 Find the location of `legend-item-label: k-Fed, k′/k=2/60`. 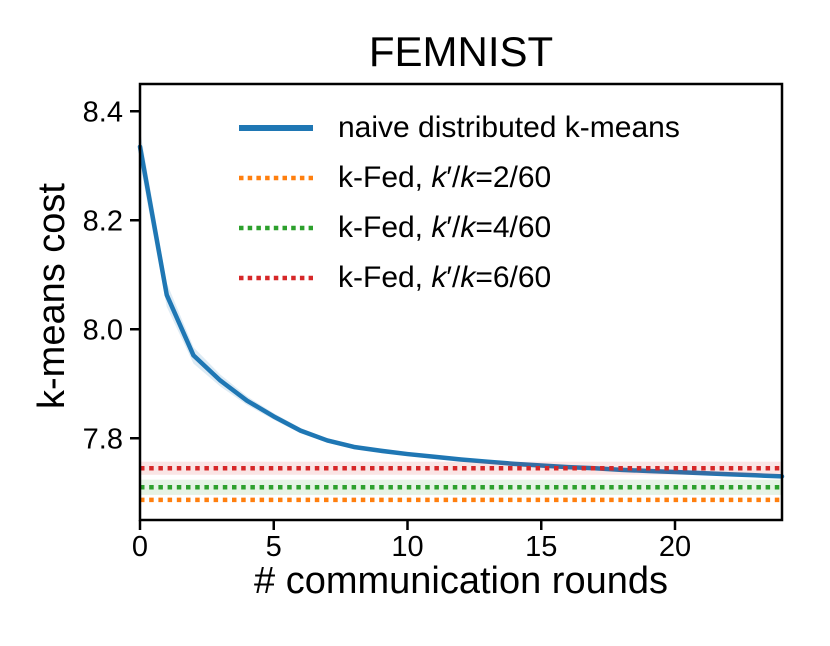

legend-item-label: k-Fed, k′/k=2/60 is located at coordinates (445, 177).